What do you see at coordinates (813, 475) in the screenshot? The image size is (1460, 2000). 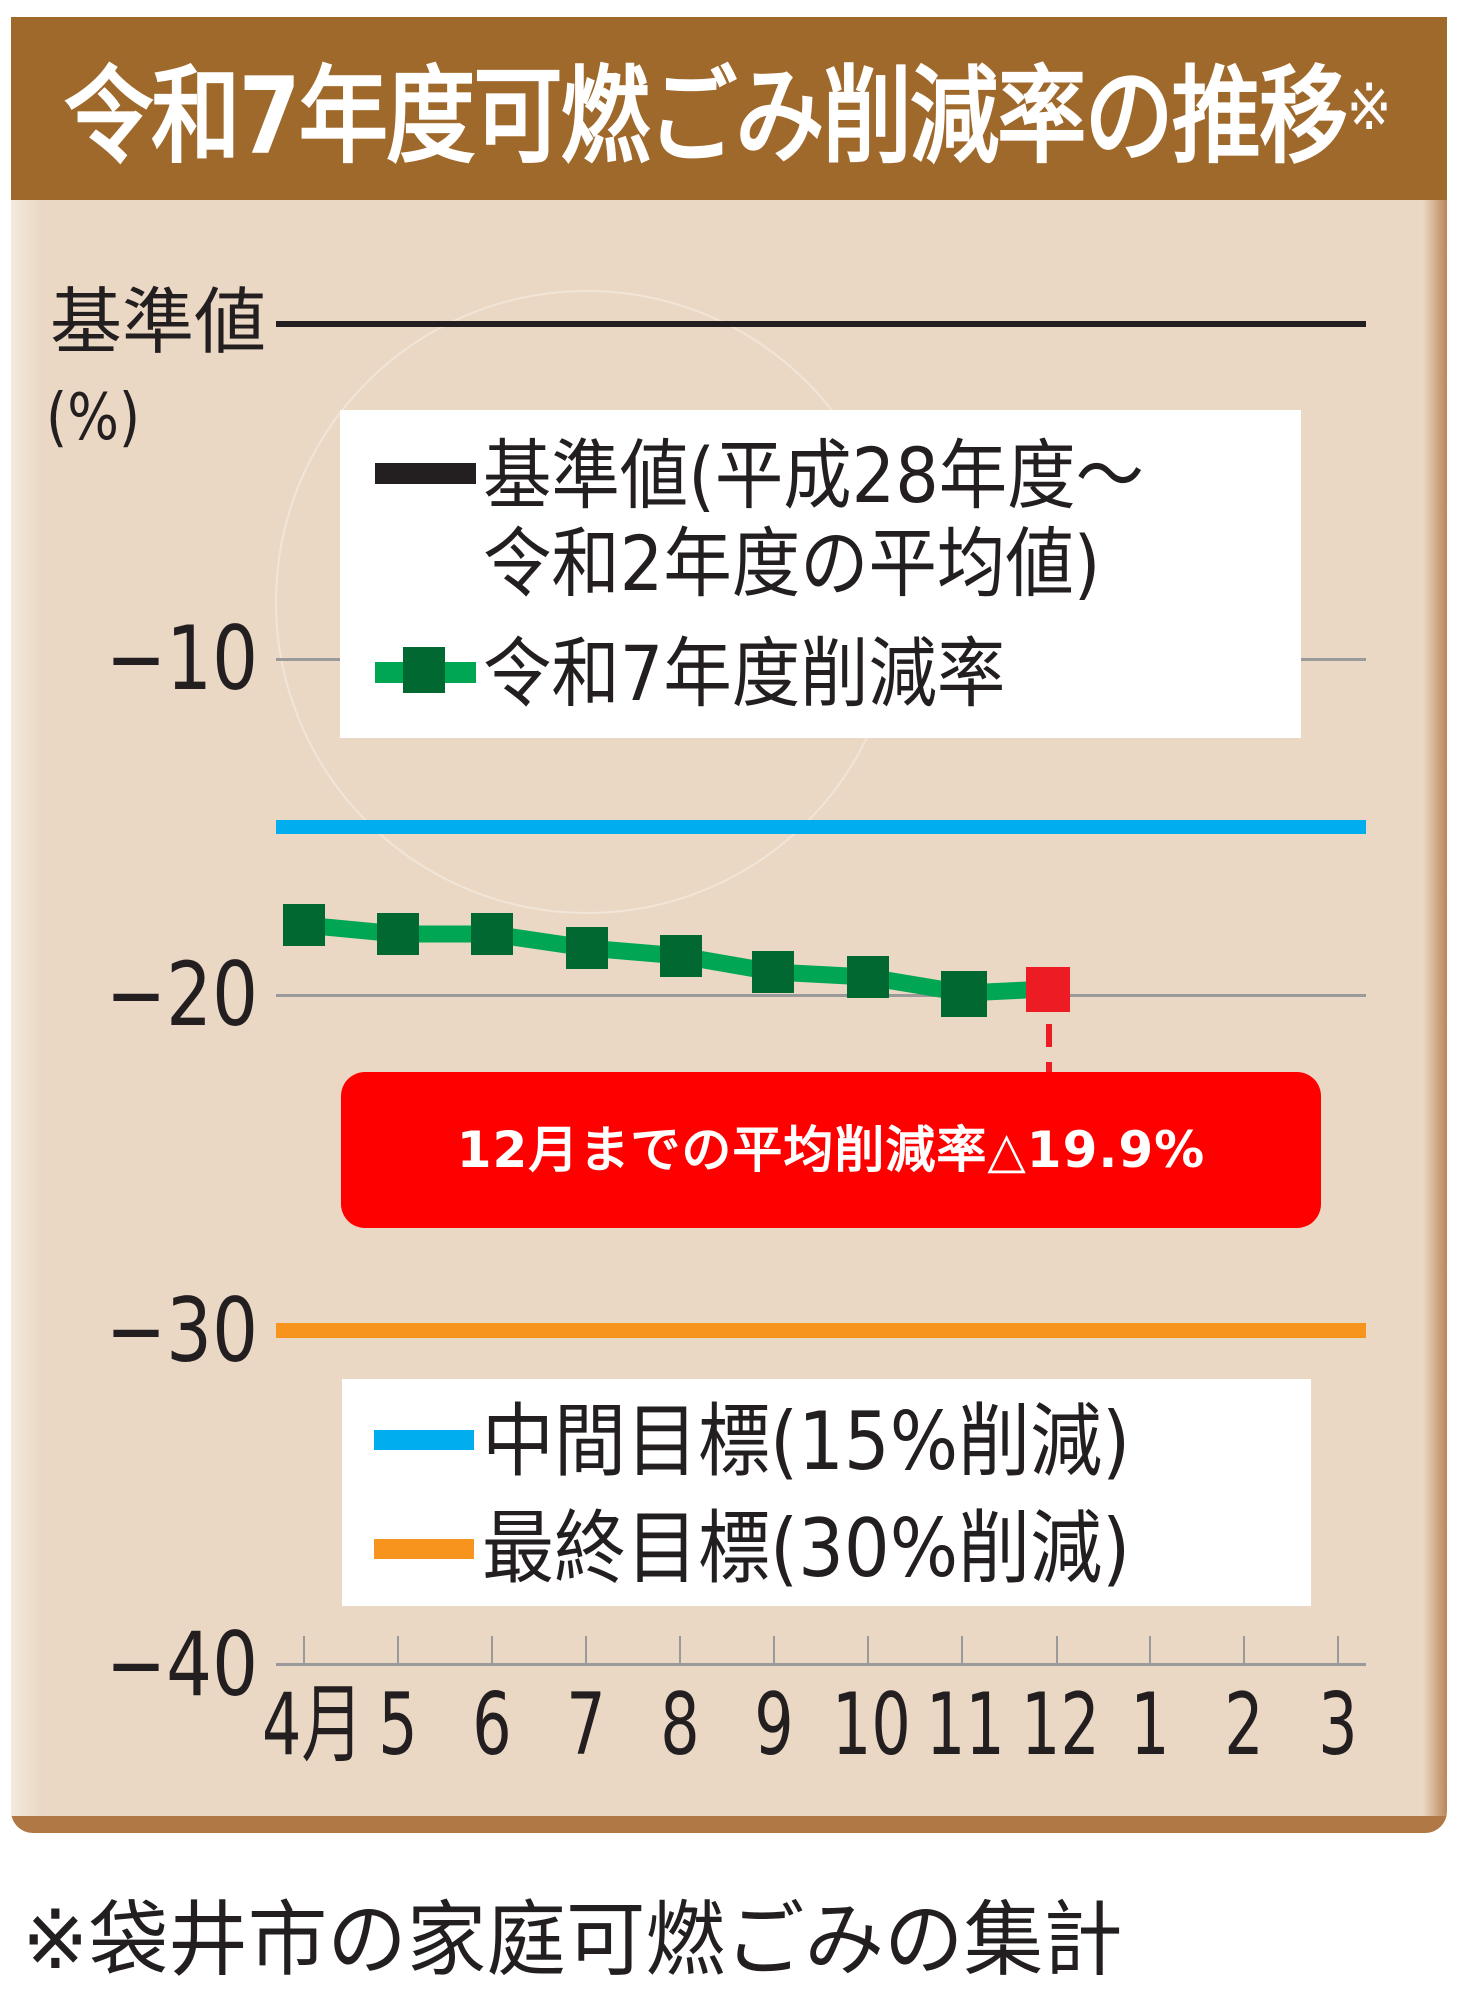 I see `legend-baseline-label-line1: 基準値(平成28年度〜` at bounding box center [813, 475].